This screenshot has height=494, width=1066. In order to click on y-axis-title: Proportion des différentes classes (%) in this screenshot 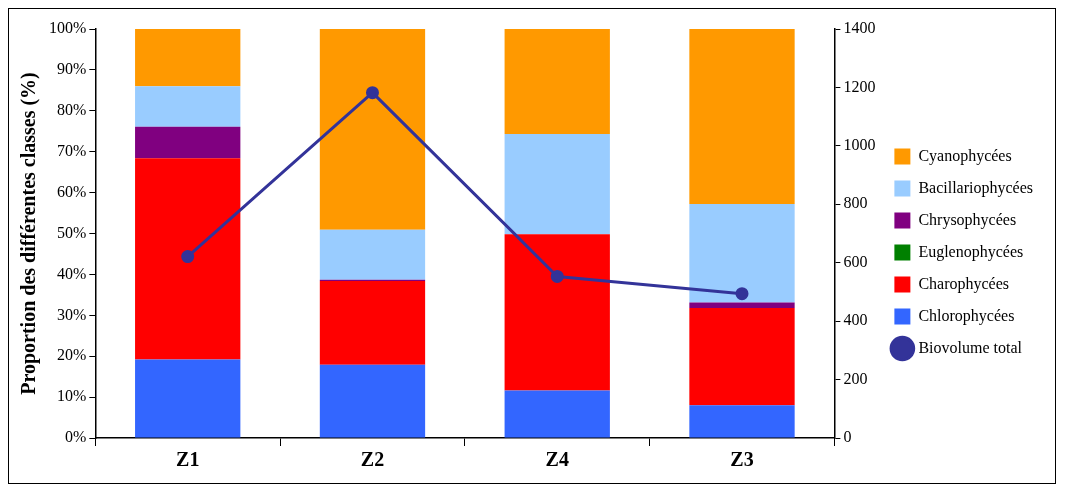, I will do `click(29, 233)`.